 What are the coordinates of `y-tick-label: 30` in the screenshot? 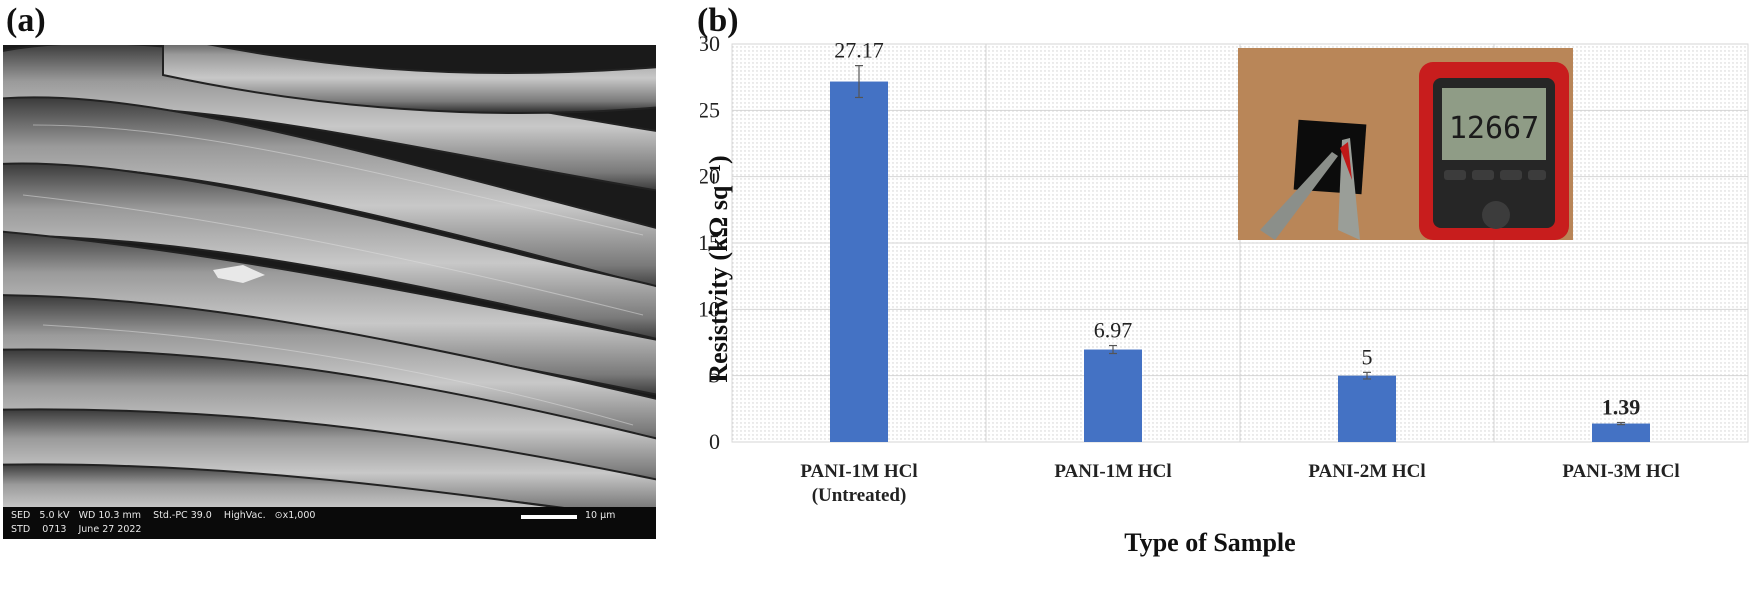 It's located at (710, 43).